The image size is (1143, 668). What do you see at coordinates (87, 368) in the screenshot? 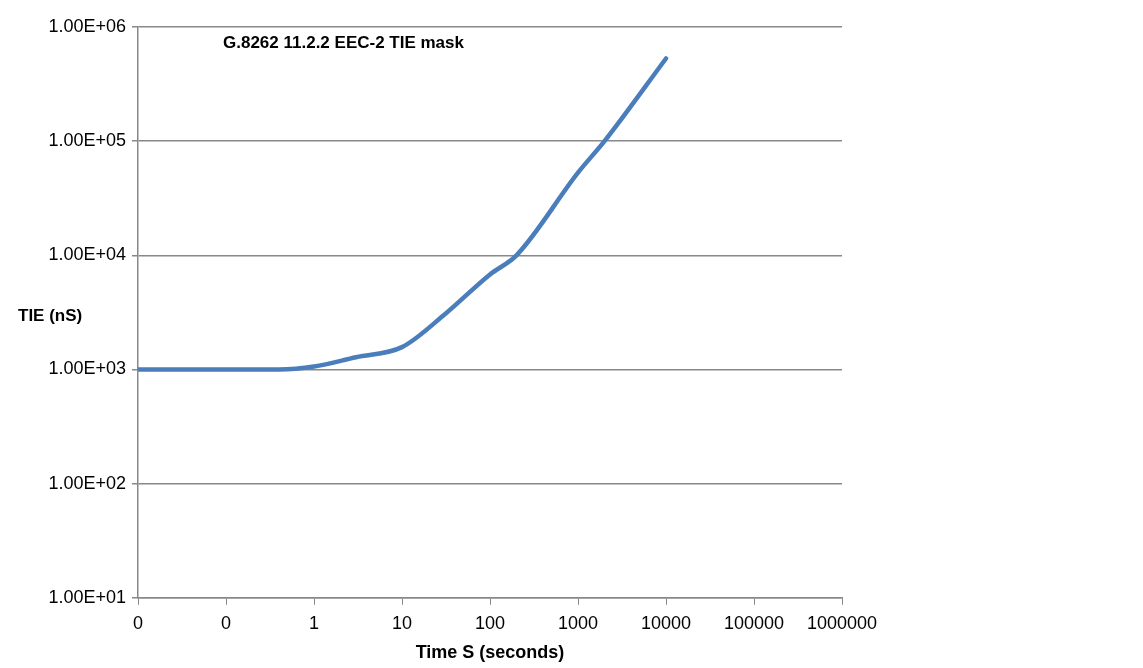
I see `y-tick-label: 1.00E+03` at bounding box center [87, 368].